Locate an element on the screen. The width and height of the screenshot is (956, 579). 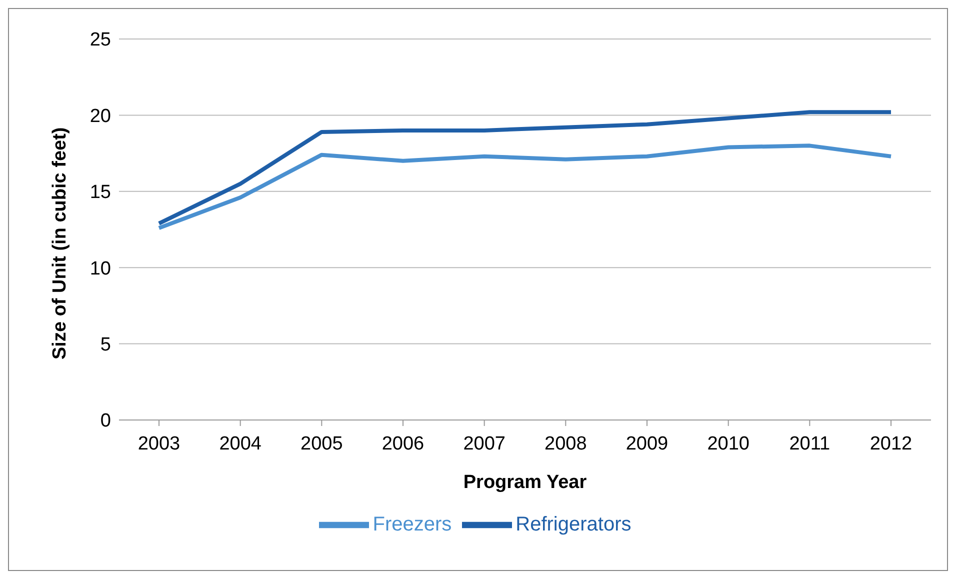
x-tick-label: 2012 is located at coordinates (891, 443).